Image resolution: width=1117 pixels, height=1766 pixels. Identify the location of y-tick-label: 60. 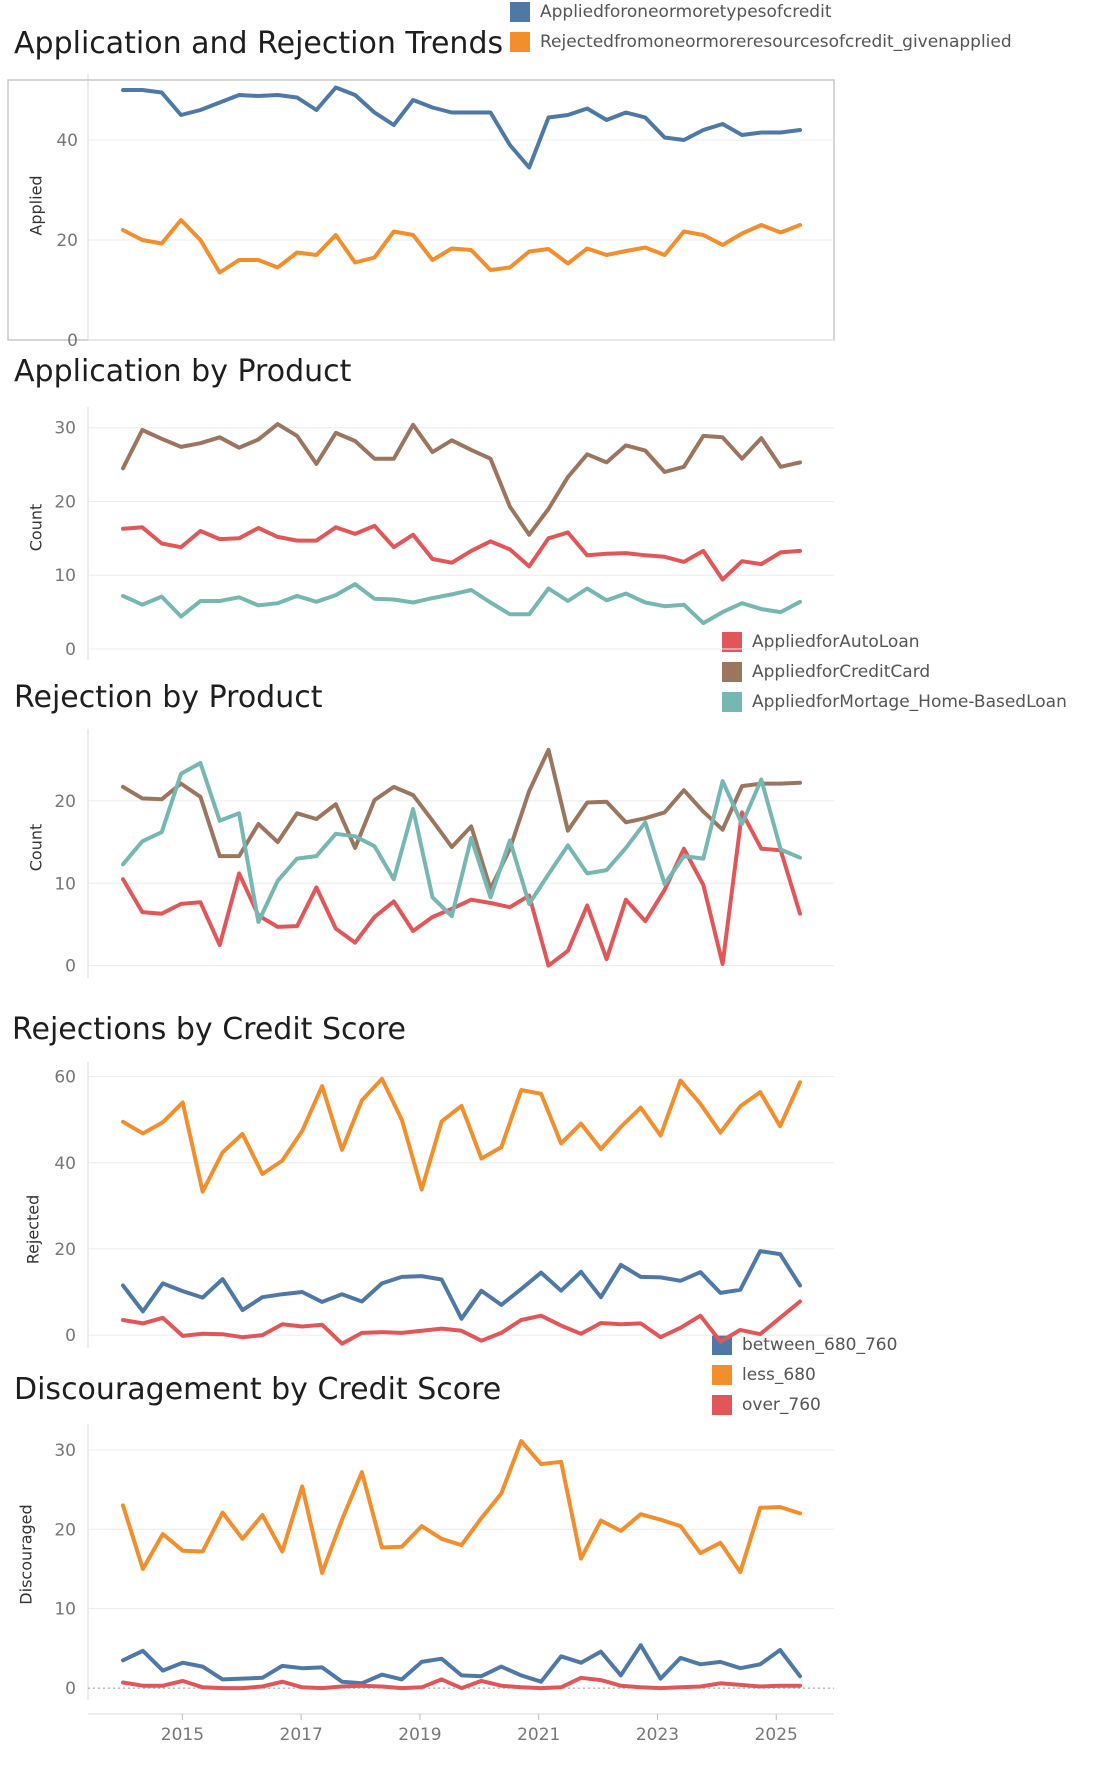
(65, 1078).